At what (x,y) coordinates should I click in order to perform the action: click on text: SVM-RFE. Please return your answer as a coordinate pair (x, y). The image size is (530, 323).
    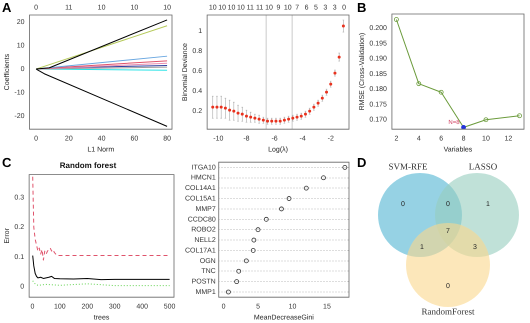
    Looking at the image, I should click on (408, 166).